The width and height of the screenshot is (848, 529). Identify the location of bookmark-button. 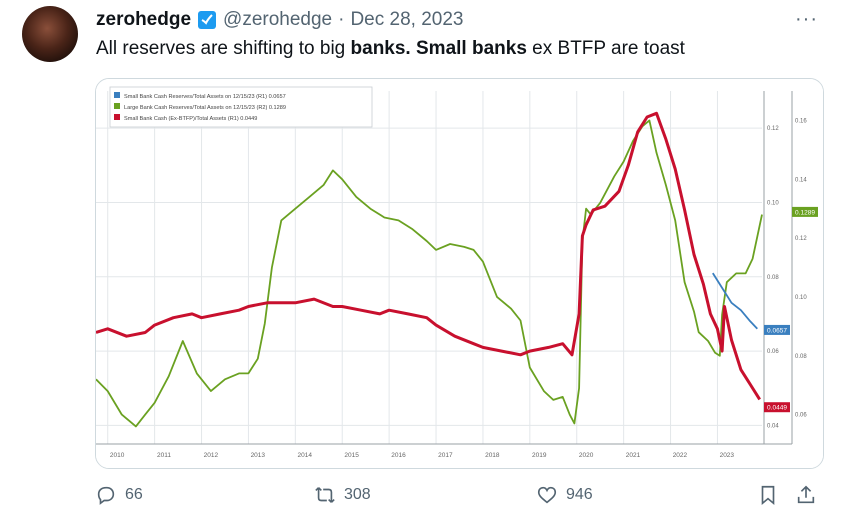
(772, 495).